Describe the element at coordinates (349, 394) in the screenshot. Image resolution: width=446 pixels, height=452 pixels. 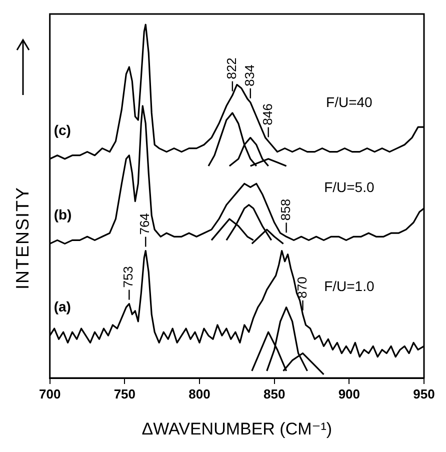
I see `x-tick-label: 900` at that location.